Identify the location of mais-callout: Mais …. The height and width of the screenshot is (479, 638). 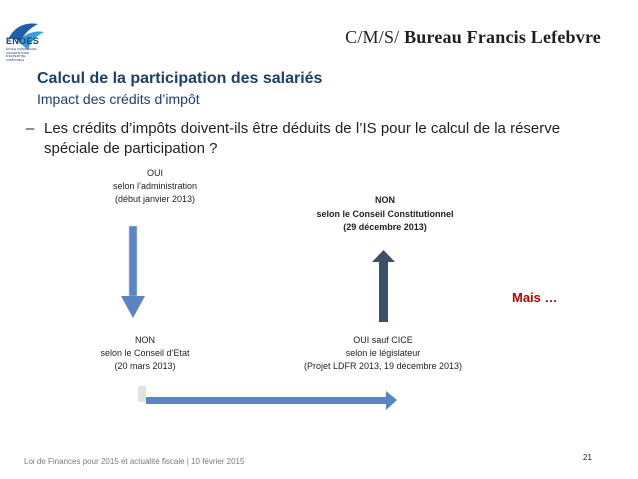
(535, 297).